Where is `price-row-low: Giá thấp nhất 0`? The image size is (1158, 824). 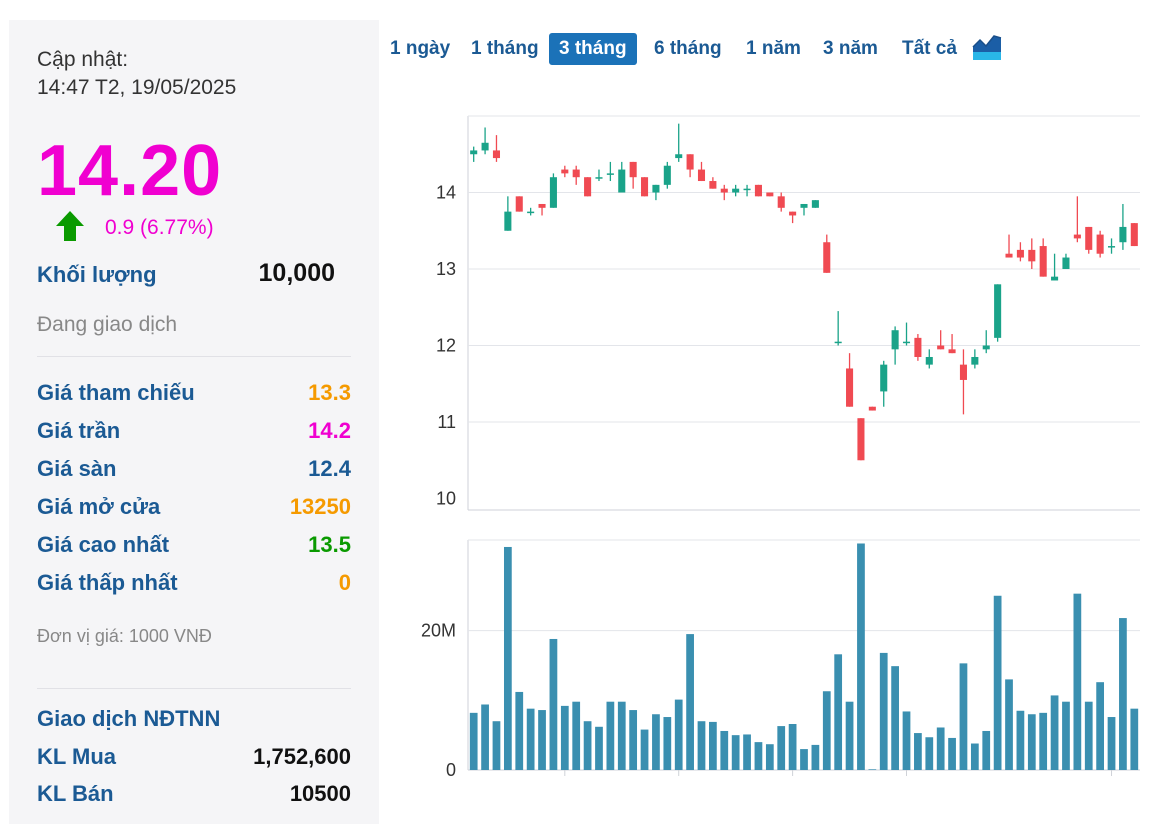 price-row-low: Giá thấp nhất 0 is located at coordinates (194, 585).